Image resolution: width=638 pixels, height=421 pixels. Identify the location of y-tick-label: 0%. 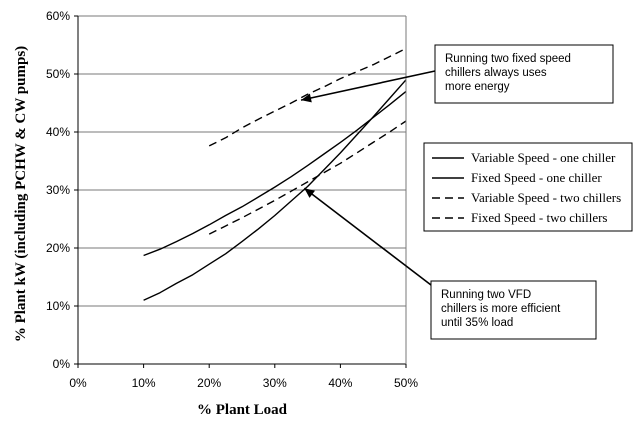
(62, 364).